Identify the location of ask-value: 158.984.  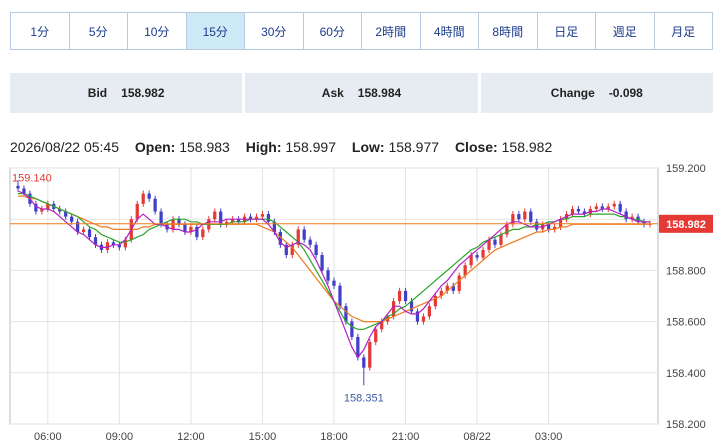
(379, 93).